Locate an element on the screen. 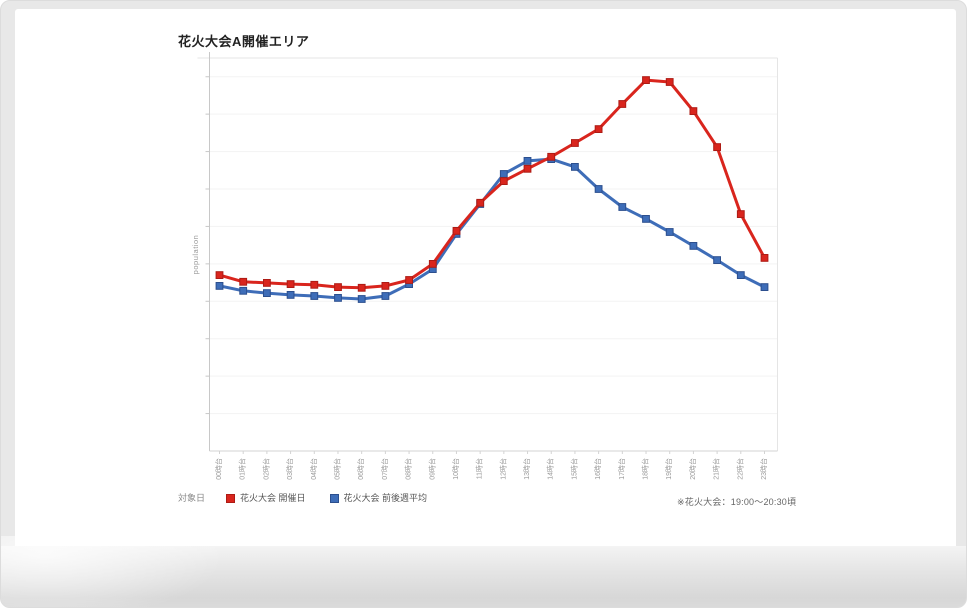 The height and width of the screenshot is (610, 969). x-axis-label: 07時台 is located at coordinates (384, 469).